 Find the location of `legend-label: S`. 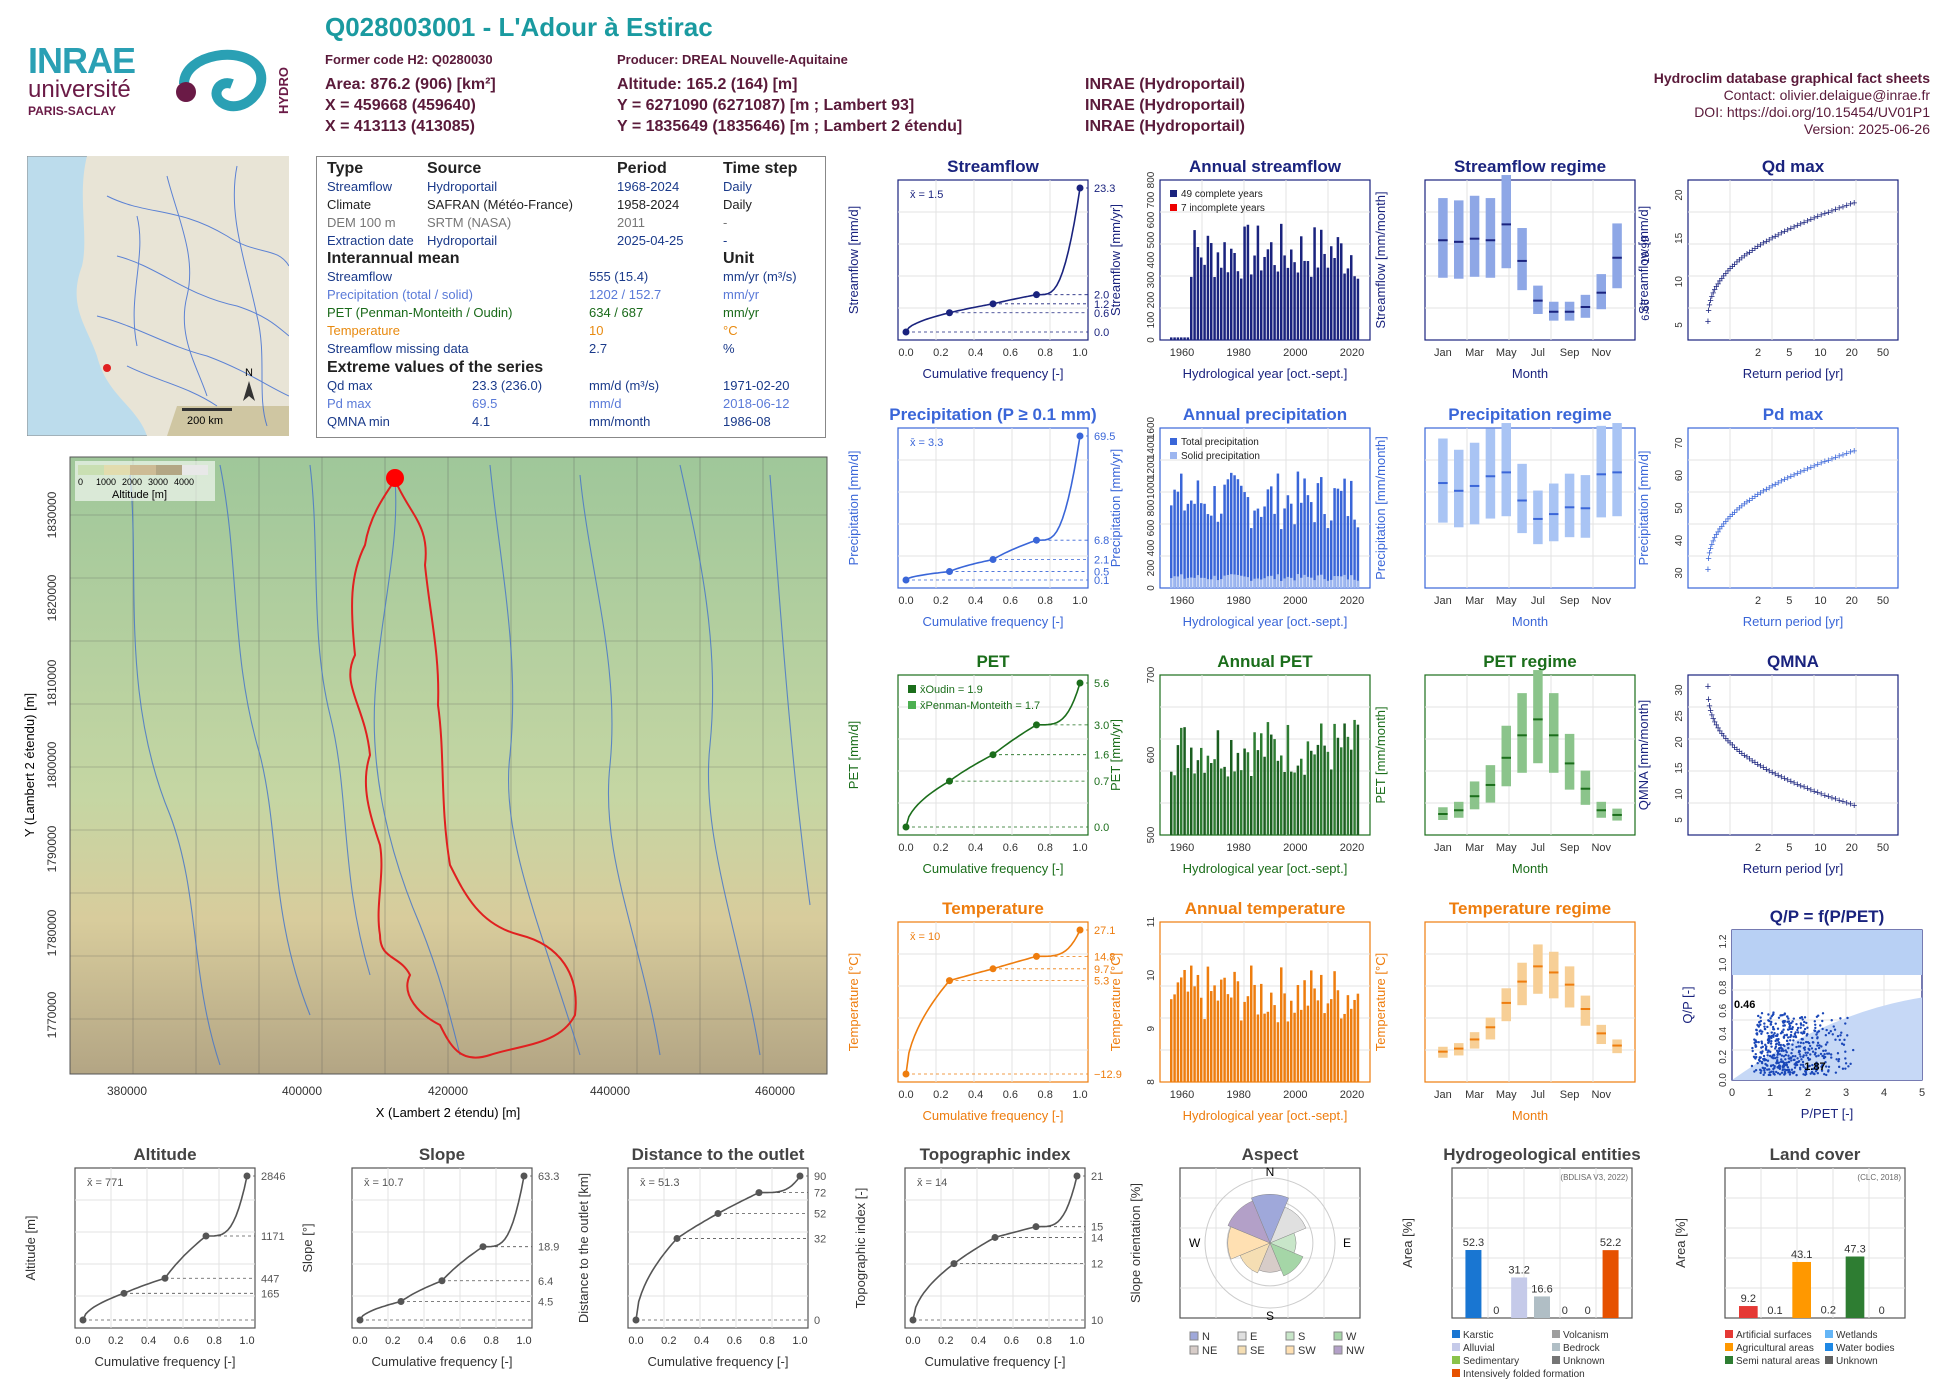

legend-label: S is located at coordinates (1301, 1337).